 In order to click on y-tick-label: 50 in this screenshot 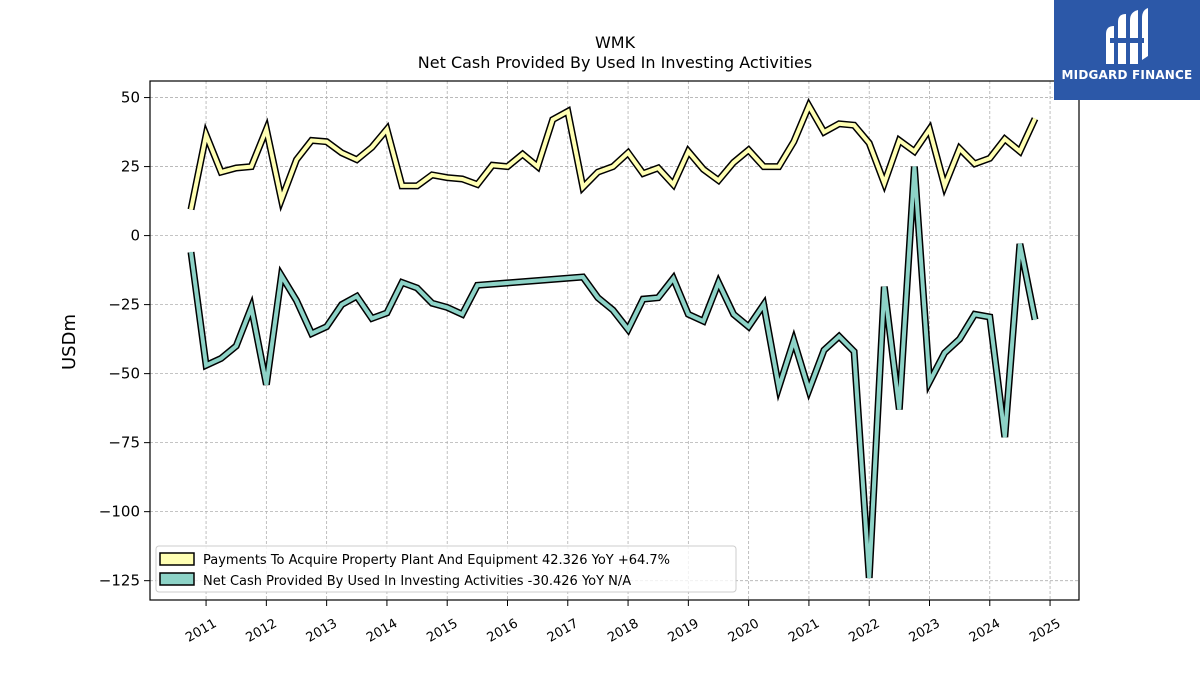, I will do `click(130, 98)`.